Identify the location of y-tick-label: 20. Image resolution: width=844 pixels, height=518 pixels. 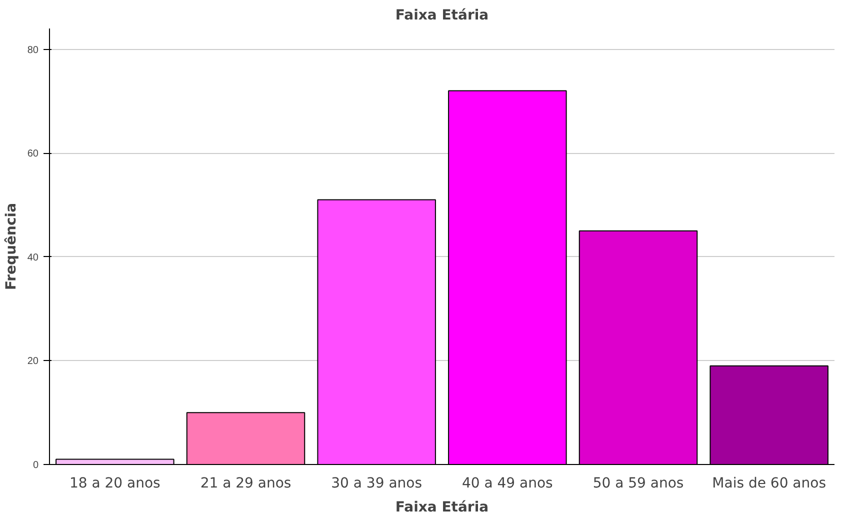
(33, 362).